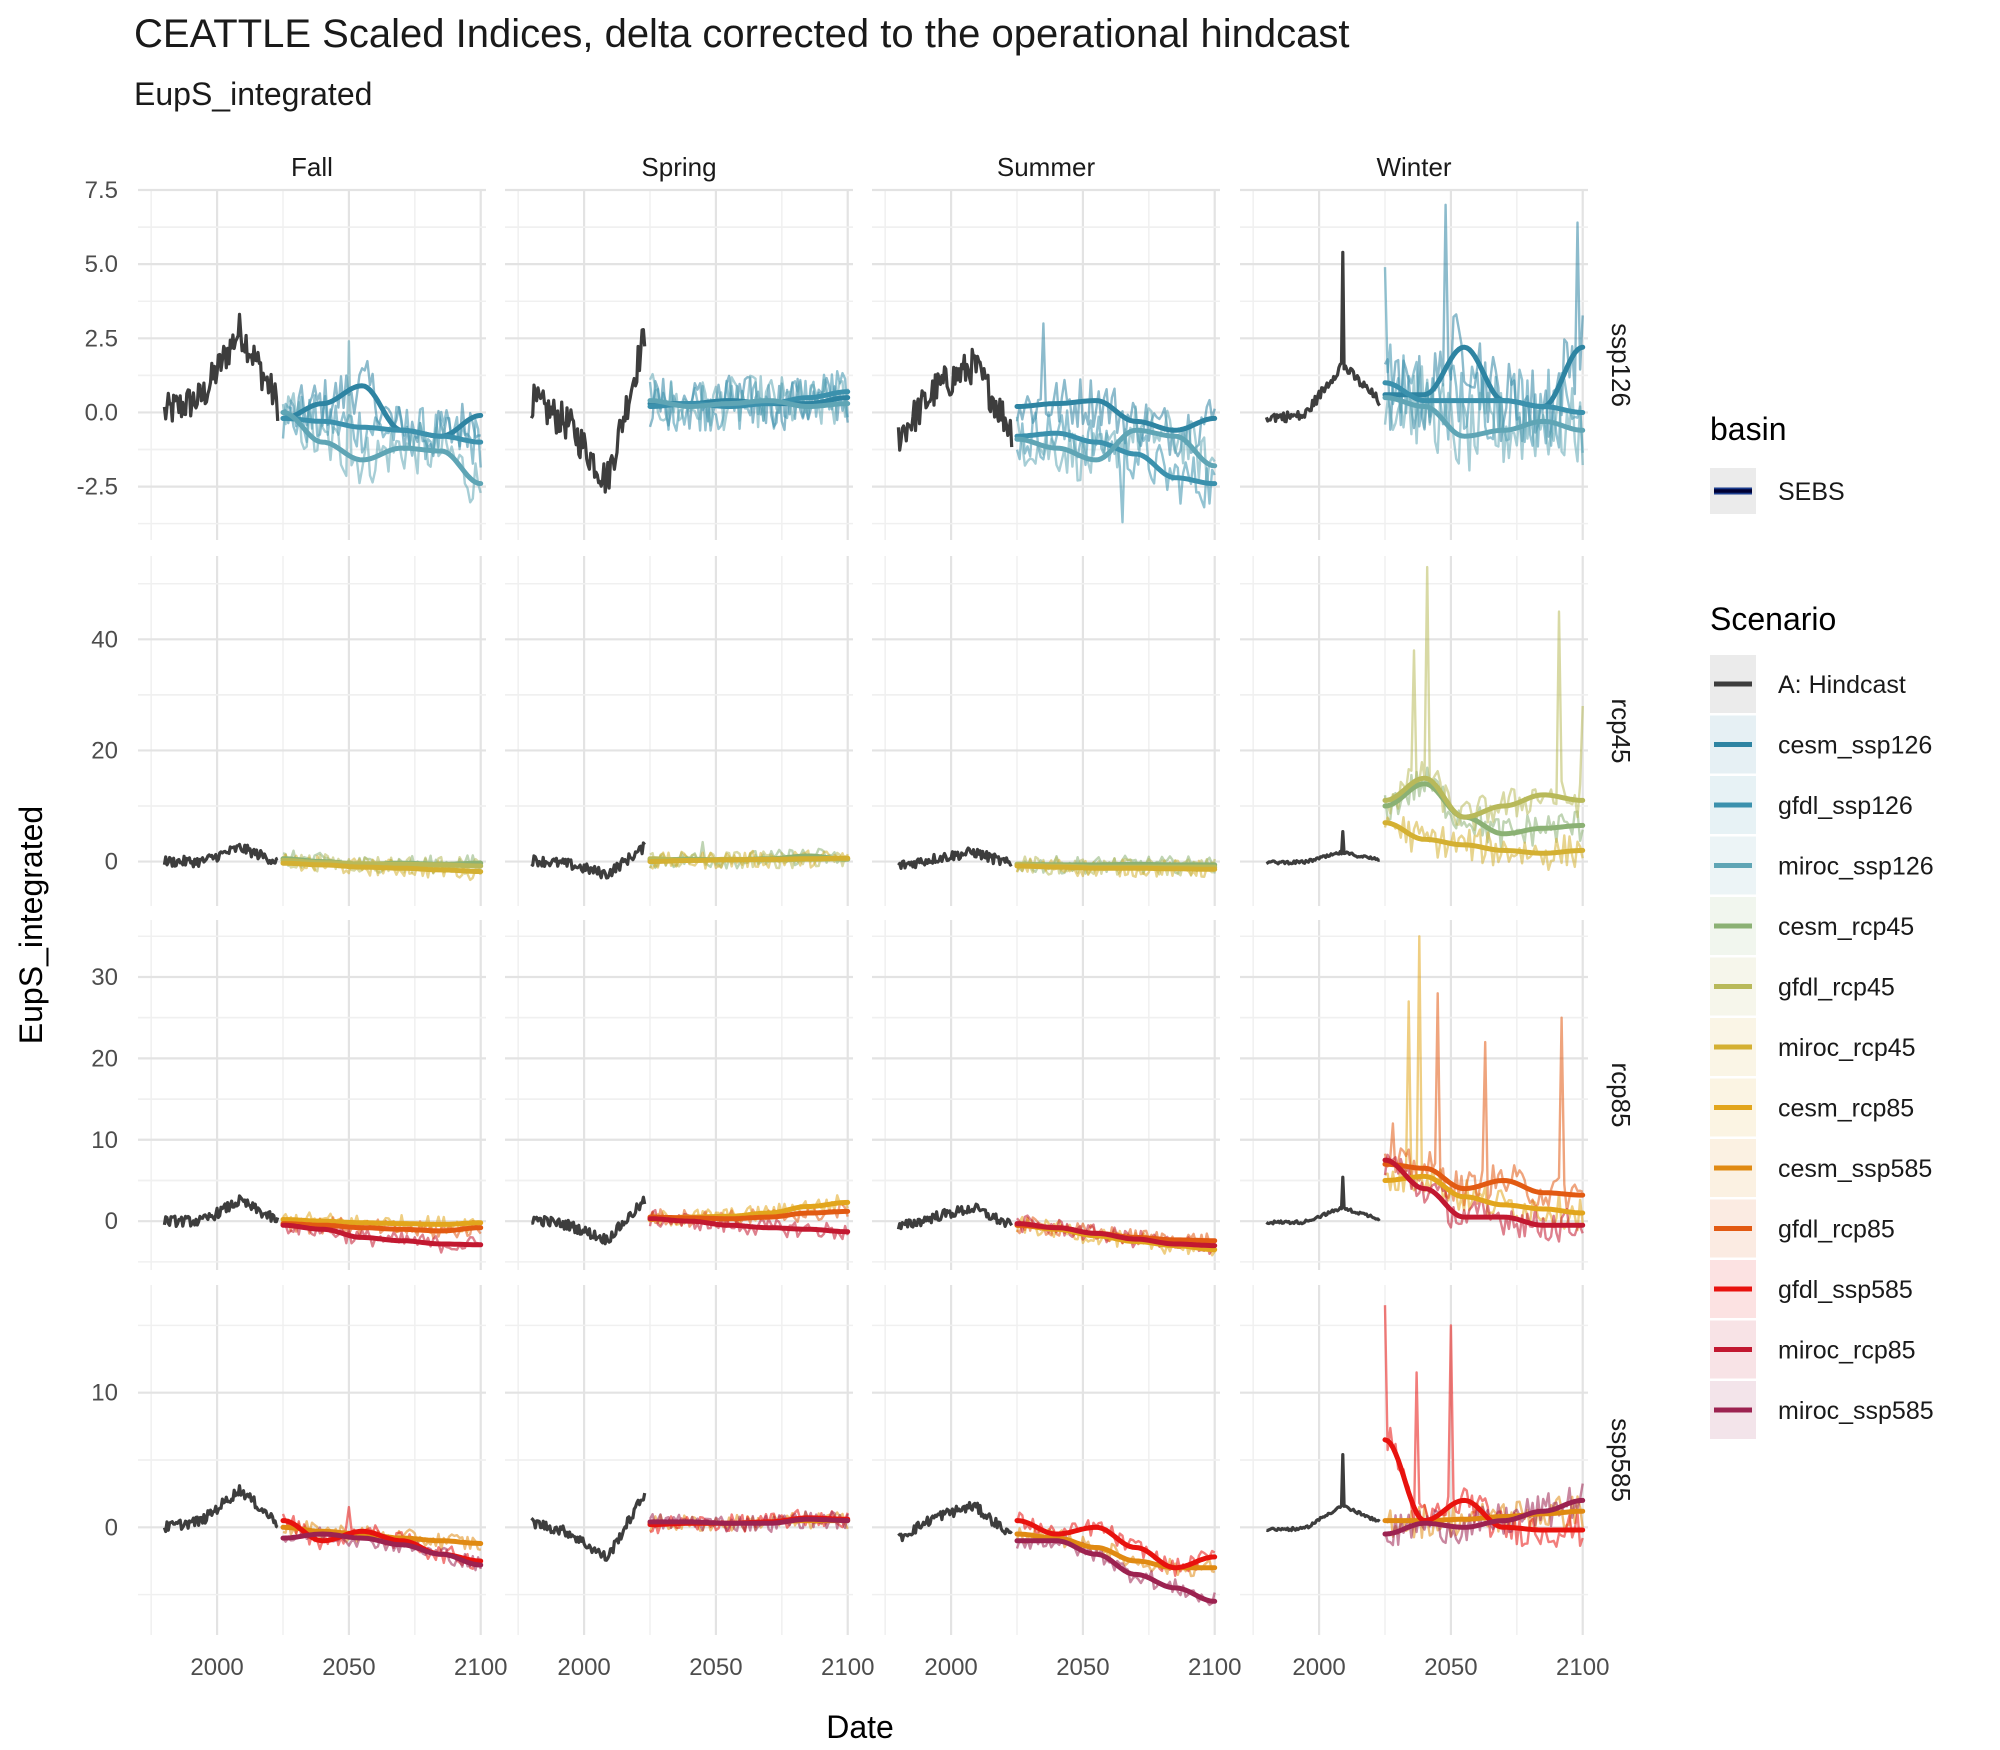 This screenshot has height=1750, width=2000. I want to click on strip-label-Fall: Fall, so click(312, 167).